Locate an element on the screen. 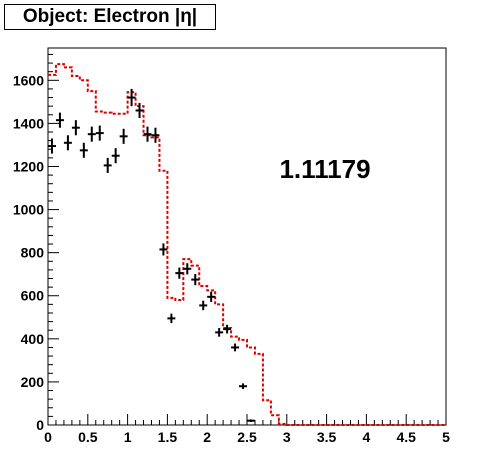  y-tick-label: 400 is located at coordinates (33, 339).